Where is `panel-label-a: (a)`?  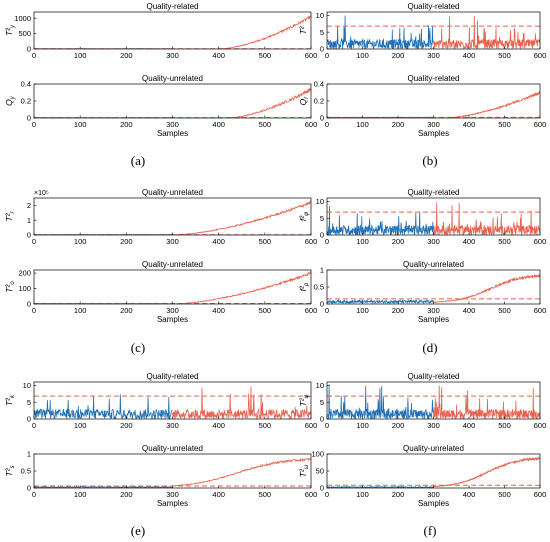
panel-label-a: (a) is located at coordinates (138, 160).